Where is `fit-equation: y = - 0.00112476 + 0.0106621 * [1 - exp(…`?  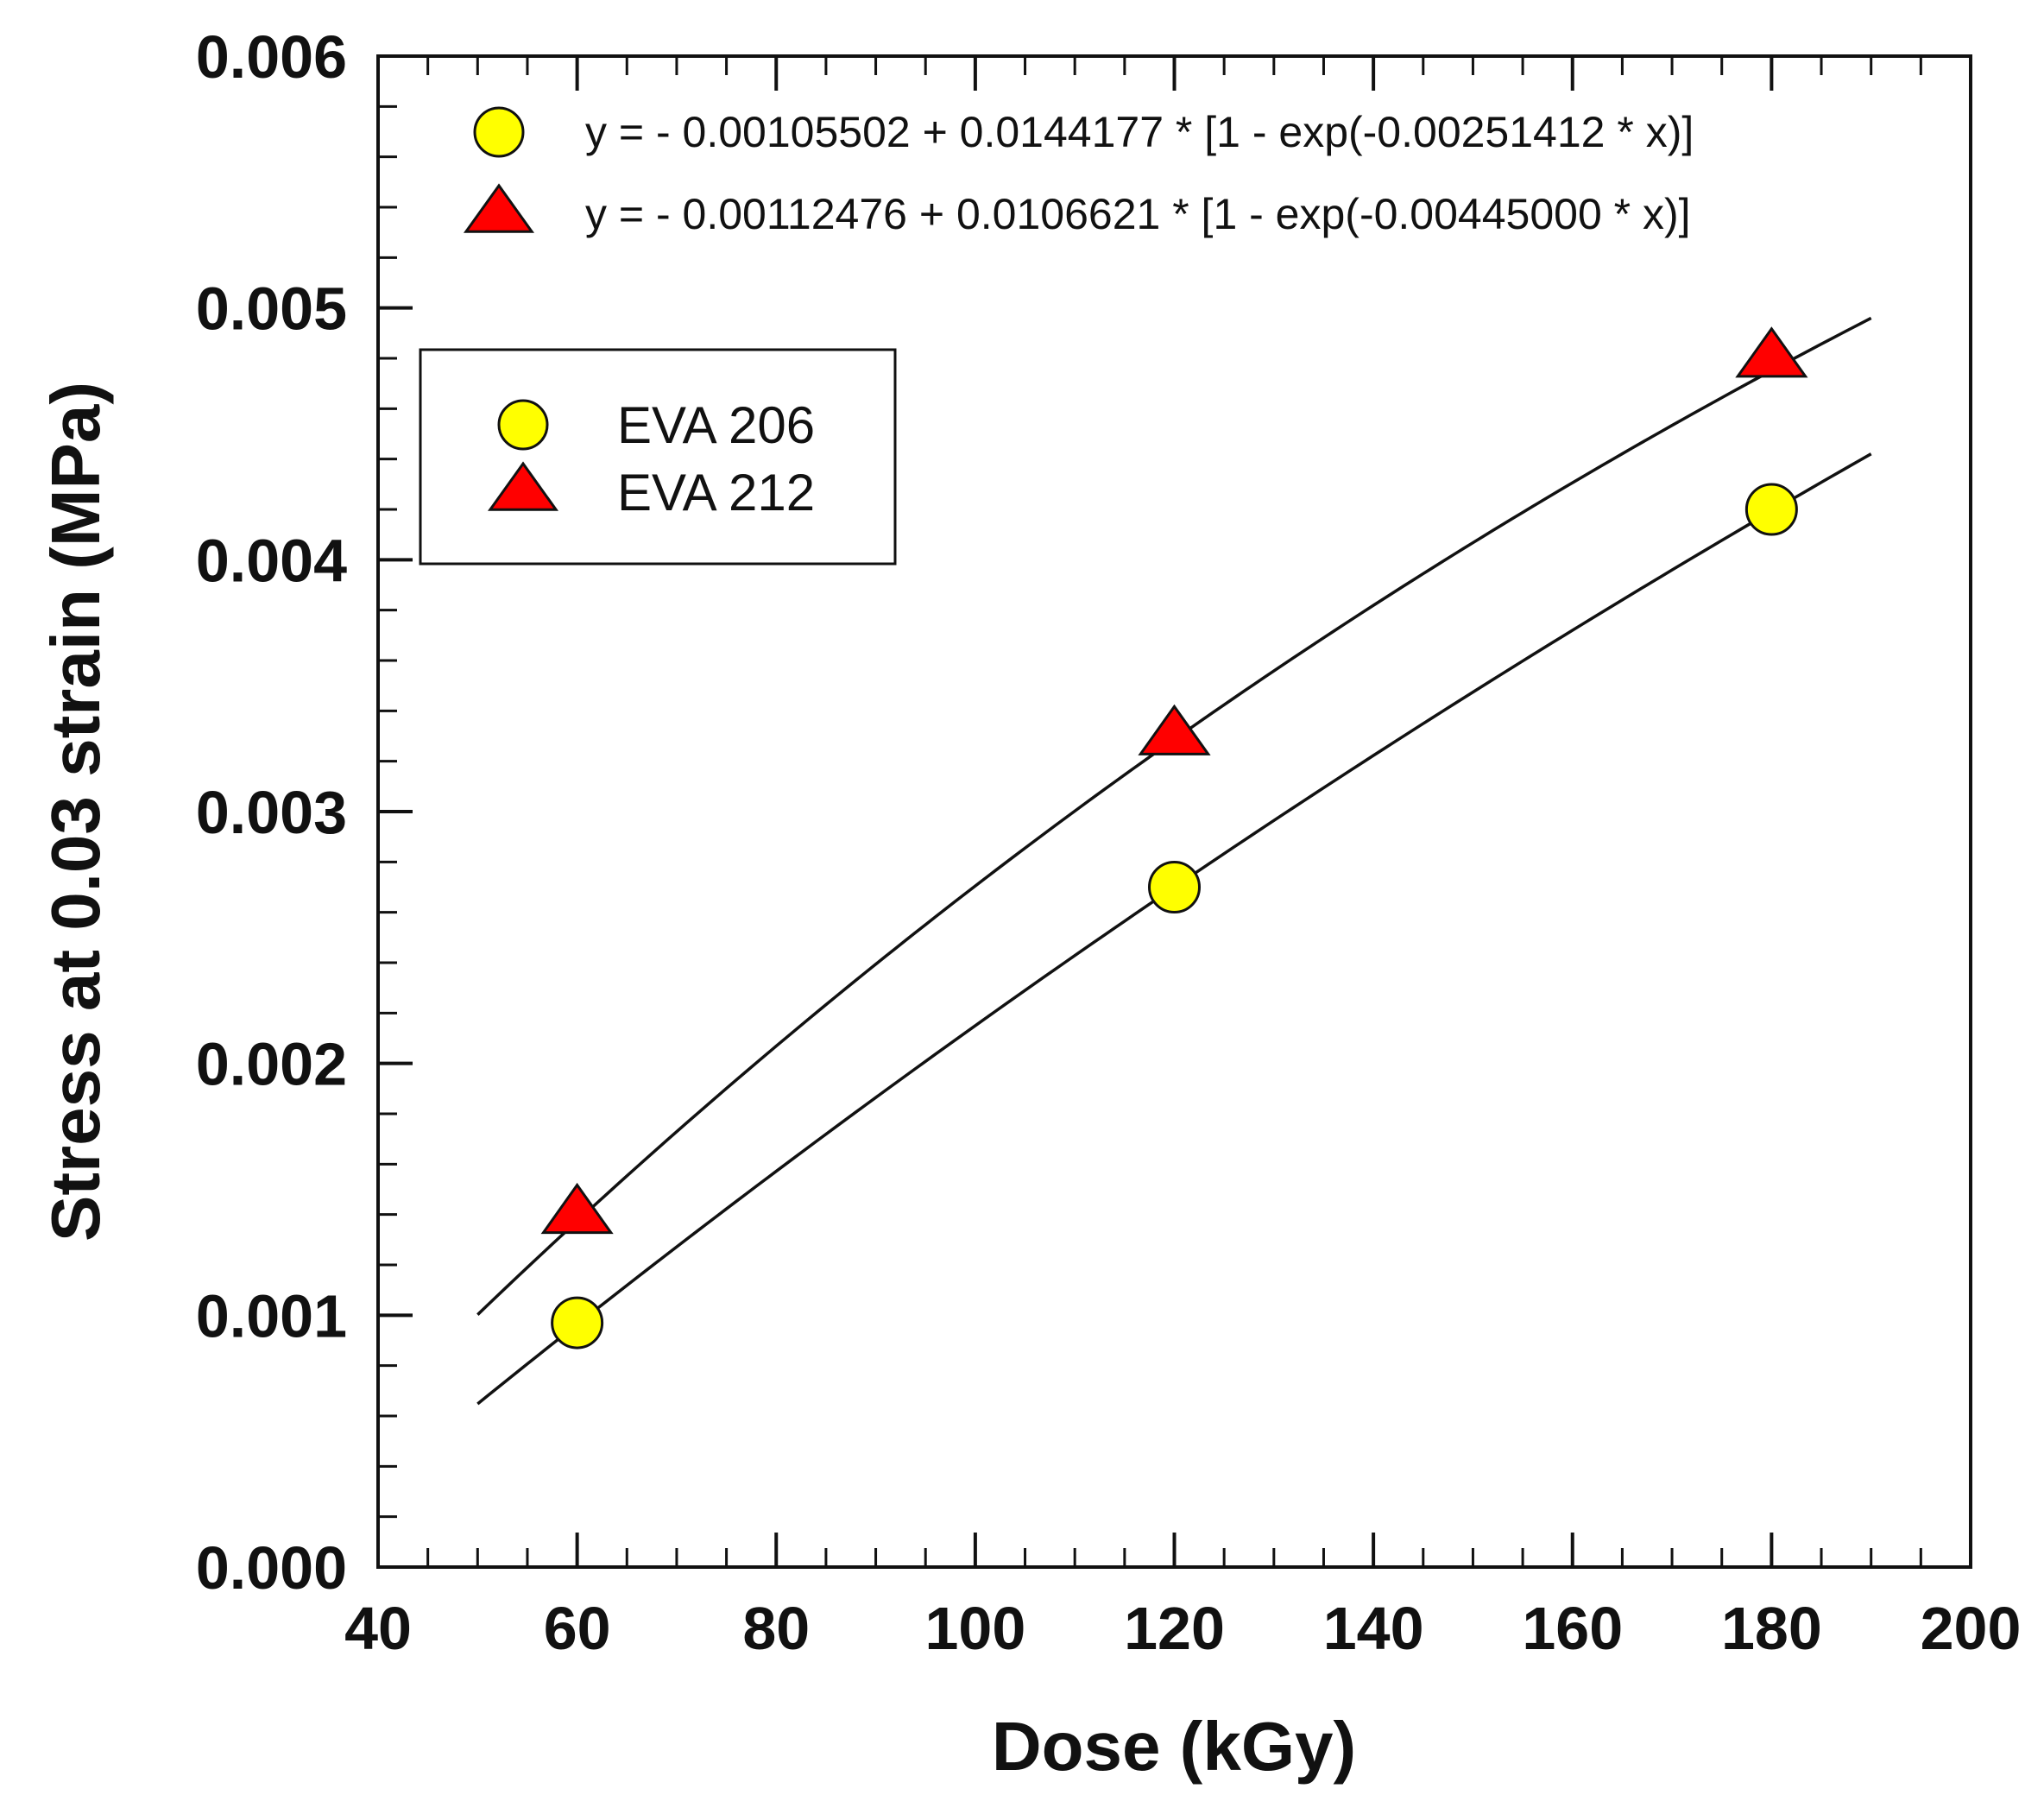 fit-equation: y = - 0.00112476 + 0.0106621 * [1 - exp(… is located at coordinates (1138, 214).